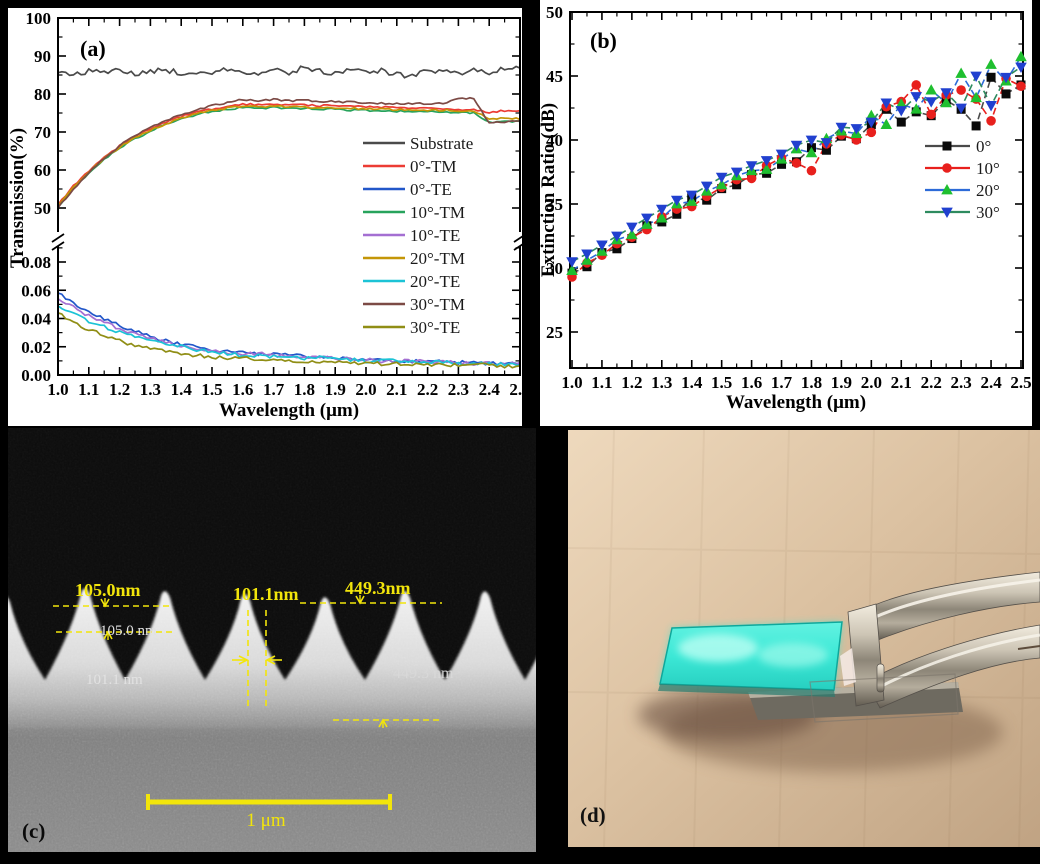  Describe the element at coordinates (247, 702) in the screenshot. I see `sem-measurement-lines` at that location.